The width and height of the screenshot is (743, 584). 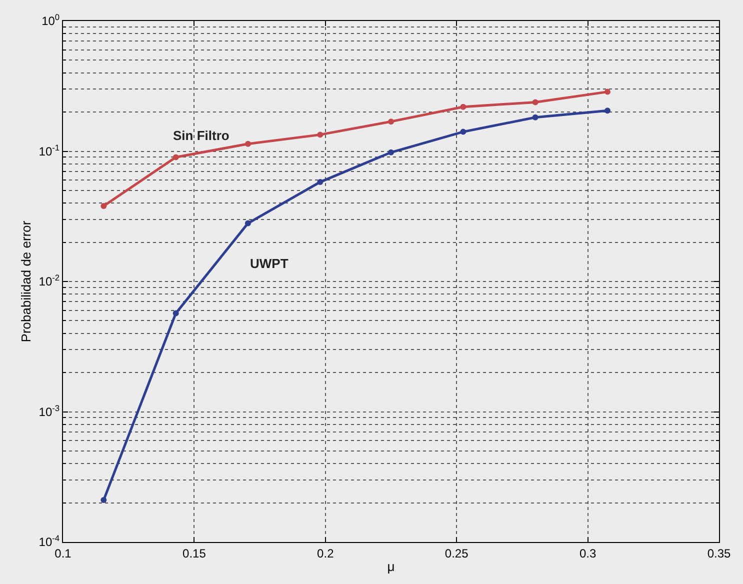 I want to click on y-tick-label: 10$^{-2}$, so click(x=49, y=280).